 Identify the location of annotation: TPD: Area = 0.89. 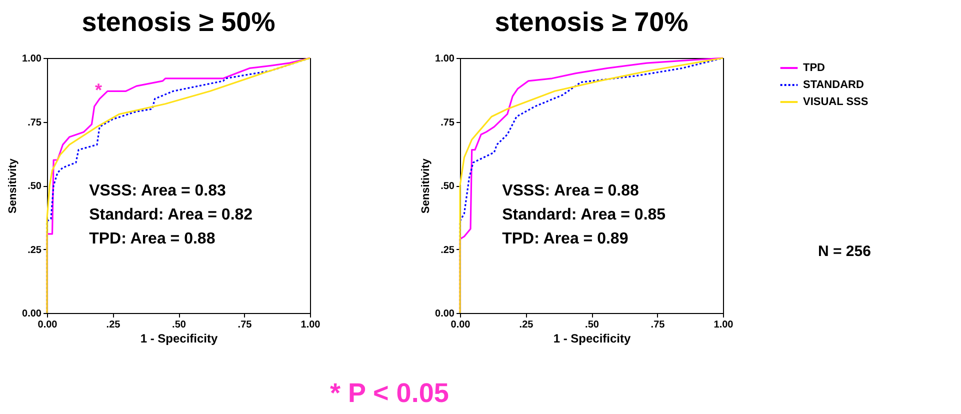
(565, 239).